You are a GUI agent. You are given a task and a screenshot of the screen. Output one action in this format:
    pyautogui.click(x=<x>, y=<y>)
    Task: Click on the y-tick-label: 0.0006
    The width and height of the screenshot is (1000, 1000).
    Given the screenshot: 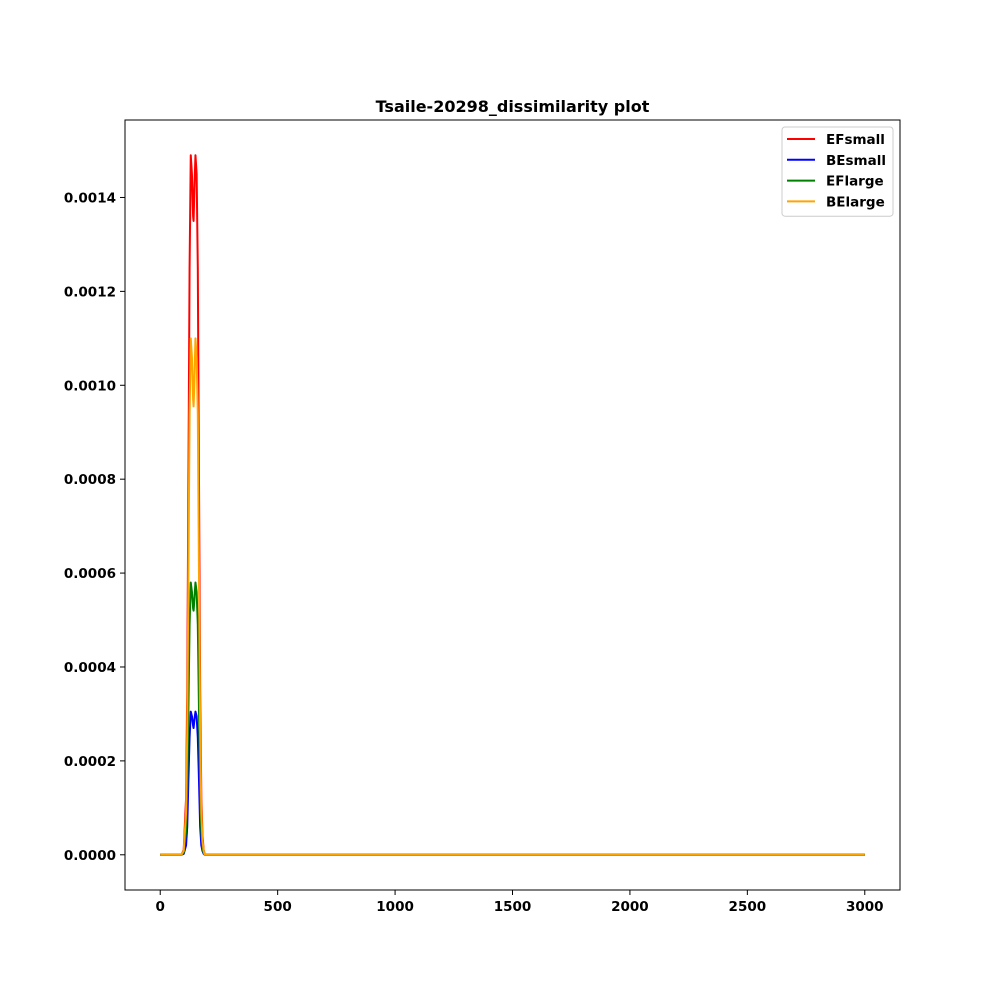 What is the action you would take?
    pyautogui.click(x=90, y=574)
    